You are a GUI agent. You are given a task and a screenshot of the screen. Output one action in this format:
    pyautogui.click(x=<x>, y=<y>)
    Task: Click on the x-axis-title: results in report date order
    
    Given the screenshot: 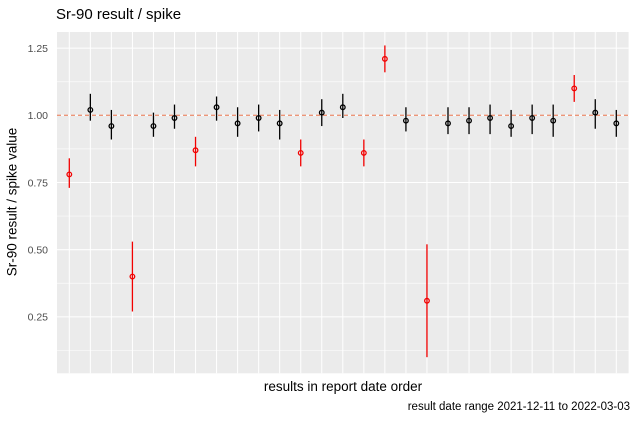 What is the action you would take?
    pyautogui.click(x=343, y=386)
    